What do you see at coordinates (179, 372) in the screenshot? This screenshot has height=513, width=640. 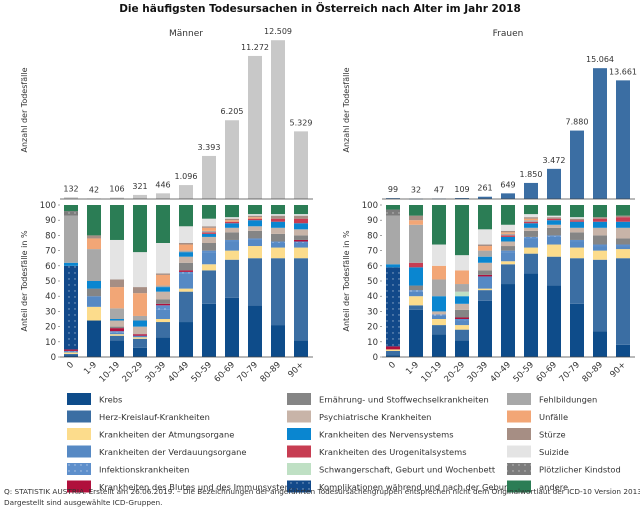 I see `x-tick-label: 40-49` at bounding box center [179, 372].